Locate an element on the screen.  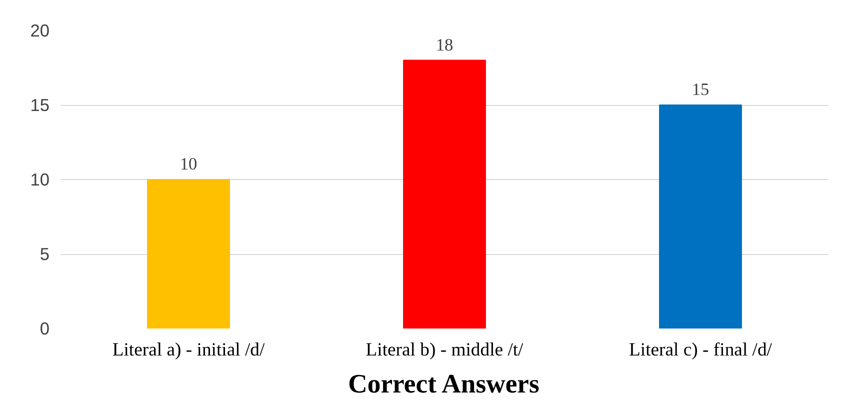
data-label: 10 is located at coordinates (189, 164).